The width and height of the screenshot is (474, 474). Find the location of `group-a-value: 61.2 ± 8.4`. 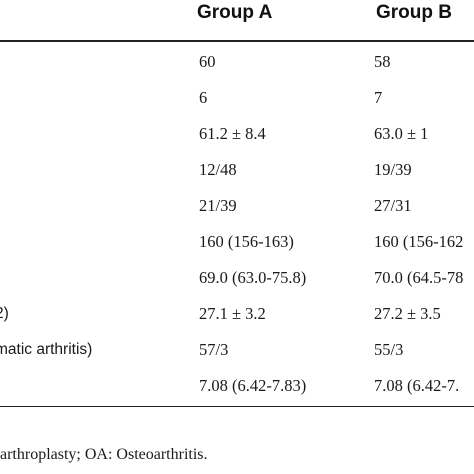

group-a-value: 61.2 ± 8.4 is located at coordinates (232, 133).